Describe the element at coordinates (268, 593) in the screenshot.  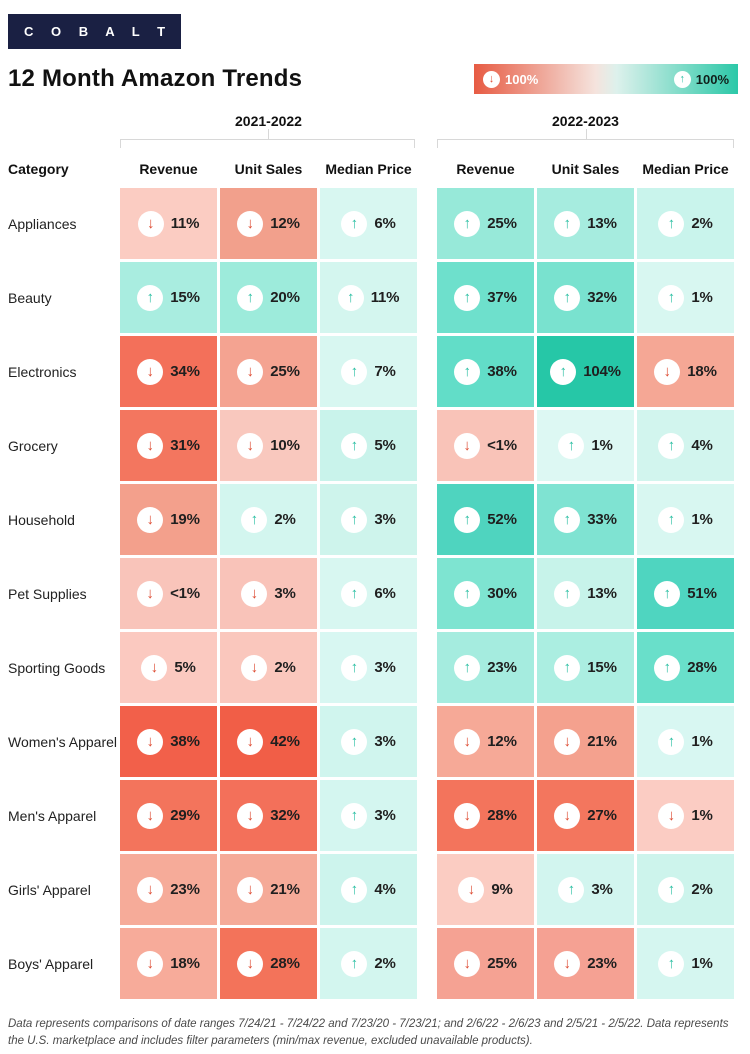
I see `trend-cell: ↓ 3%` at that location.